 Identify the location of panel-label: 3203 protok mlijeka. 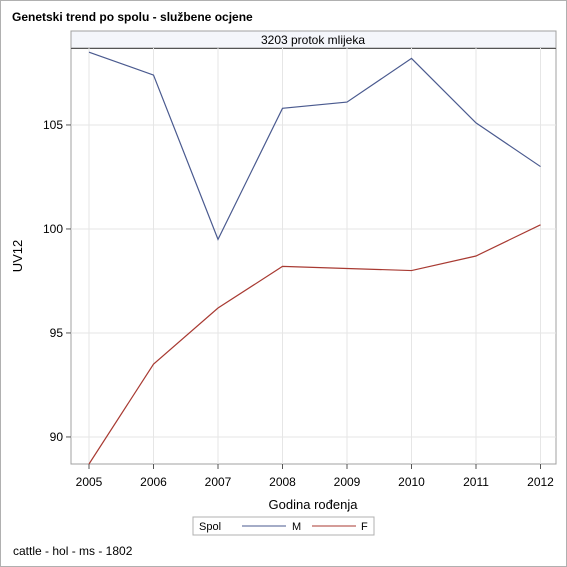
(313, 40).